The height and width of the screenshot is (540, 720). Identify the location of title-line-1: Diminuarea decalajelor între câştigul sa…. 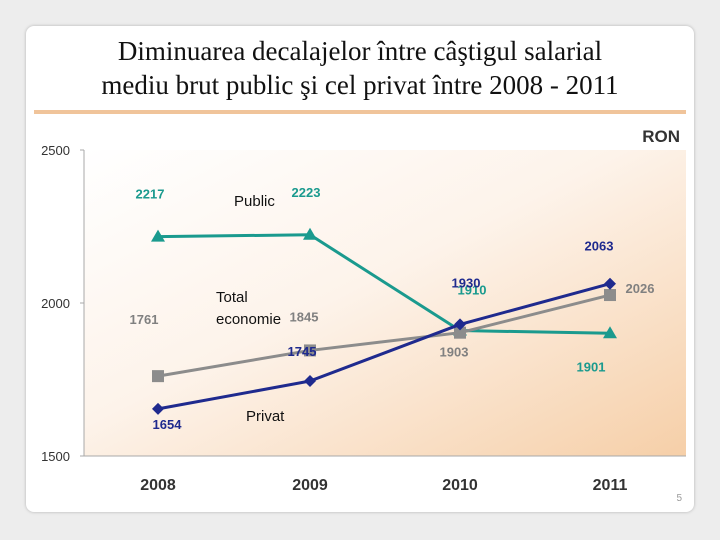
(360, 51).